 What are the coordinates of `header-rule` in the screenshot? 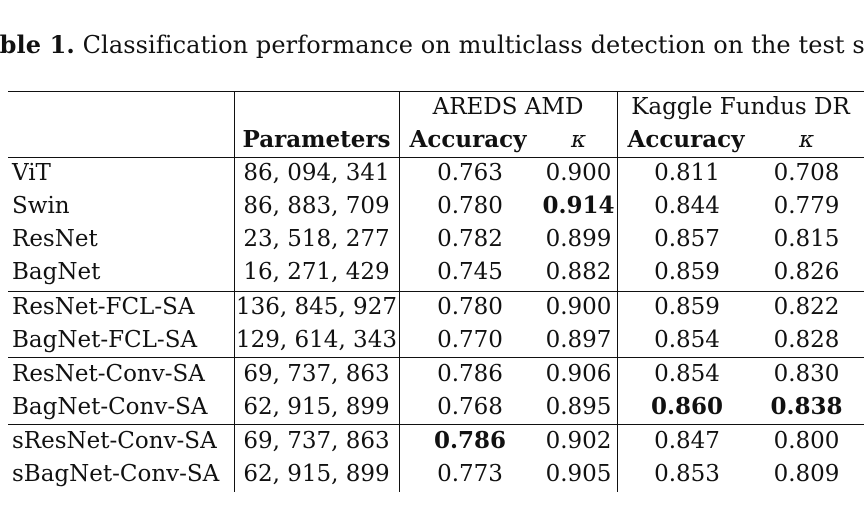 It's located at (436, 157).